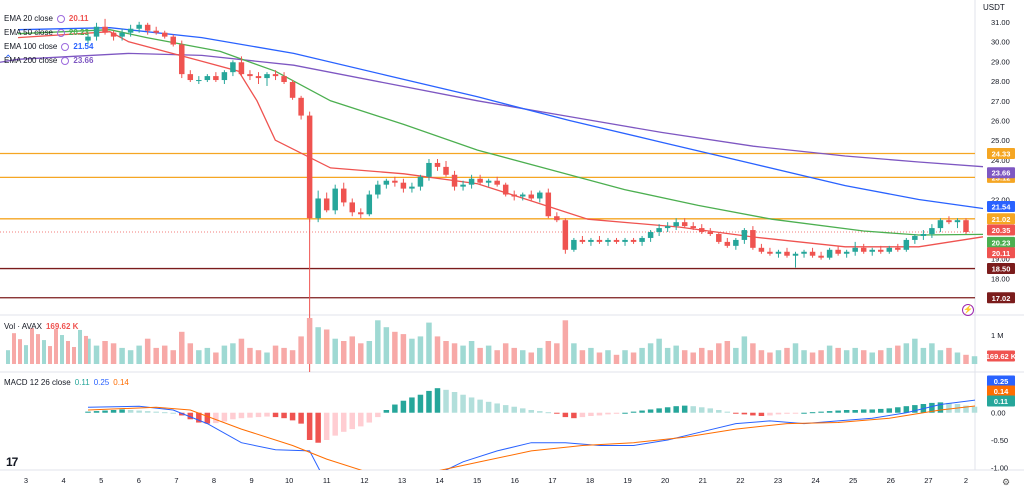 This screenshot has height=488, width=1024. Describe the element at coordinates (28, 18) in the screenshot. I see `legend-ema20-label: EMA 20 close` at that location.